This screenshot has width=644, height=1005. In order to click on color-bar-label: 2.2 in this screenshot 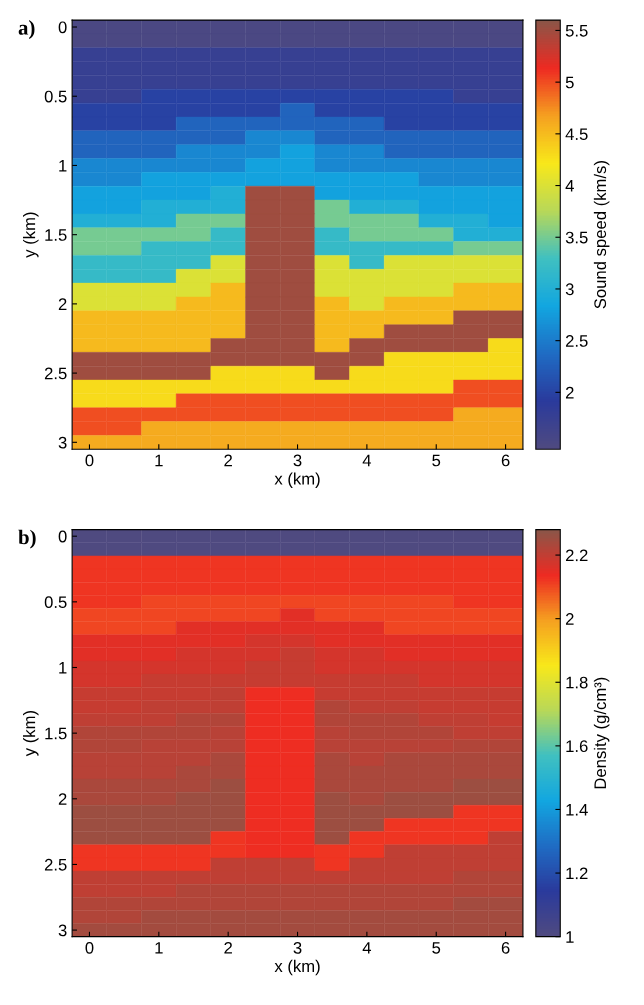, I will do `click(576, 555)`.